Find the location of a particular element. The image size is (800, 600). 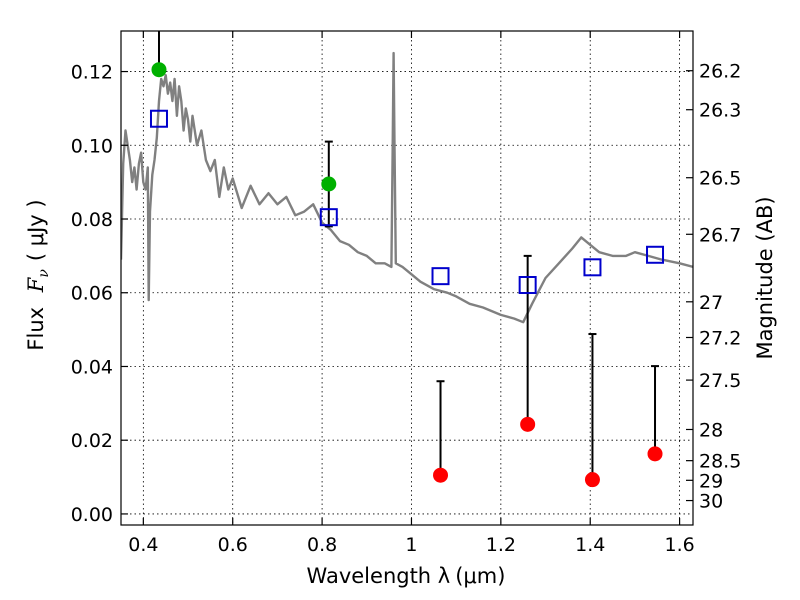

mag-tick-label-9: 29 is located at coordinates (711, 481).